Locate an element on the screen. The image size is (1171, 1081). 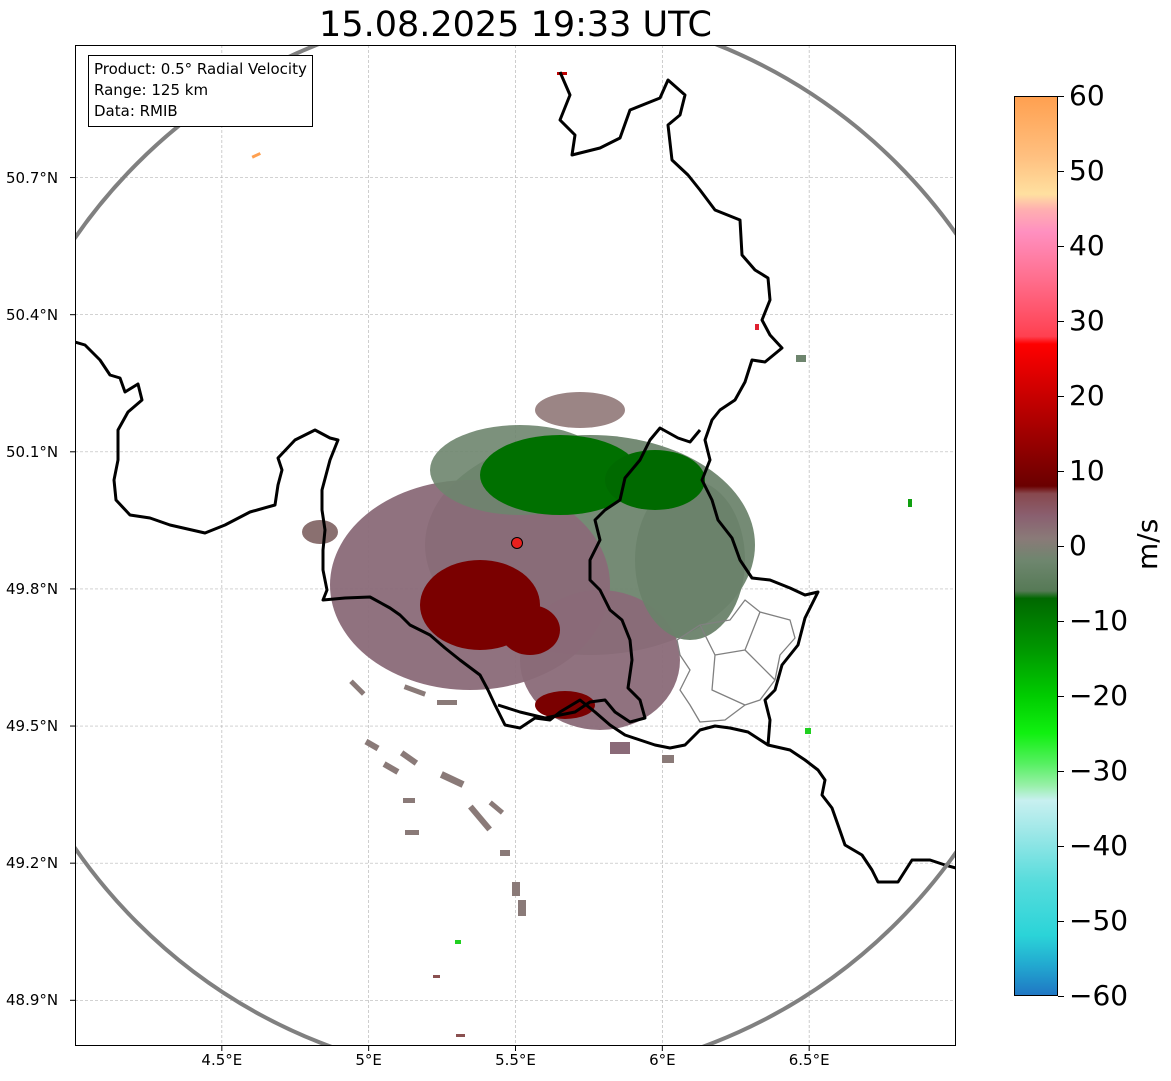
colorbar-tick-label: −30 is located at coordinates (1099, 770).